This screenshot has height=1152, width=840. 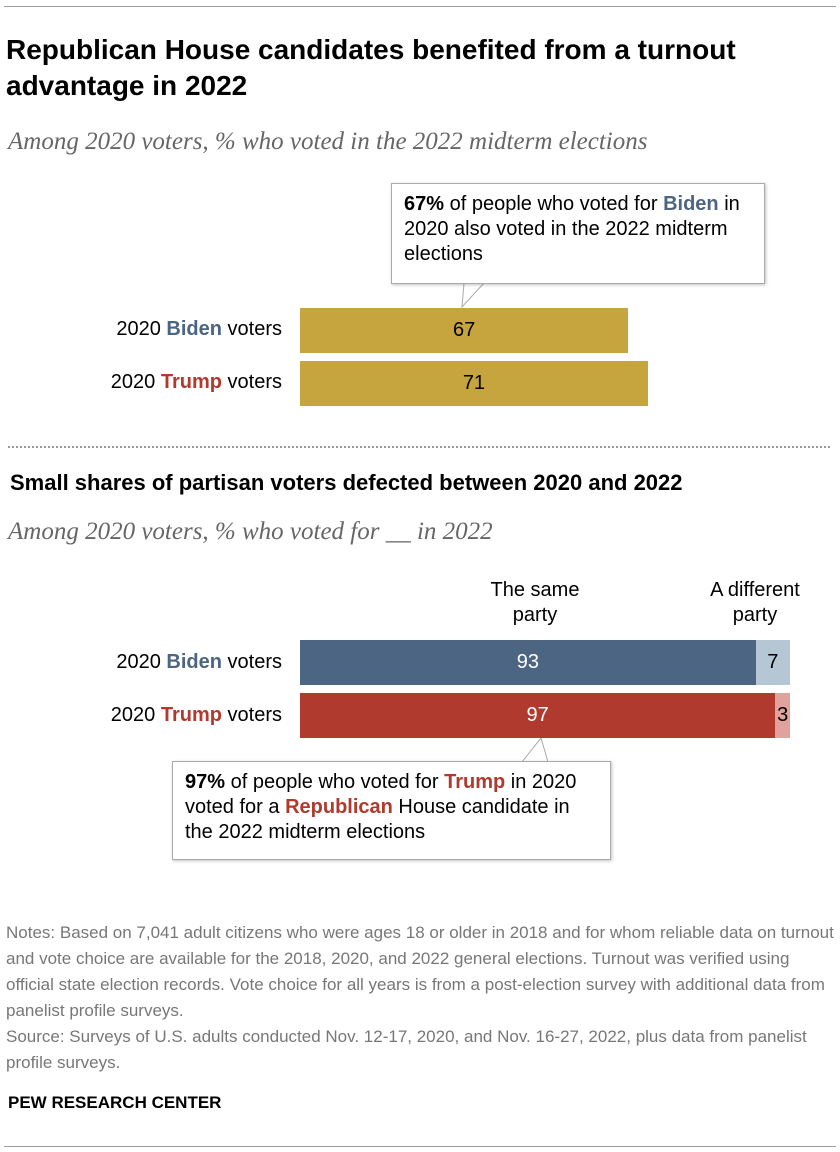 I want to click on chart2-bar-biden-different: 7, so click(x=772, y=662).